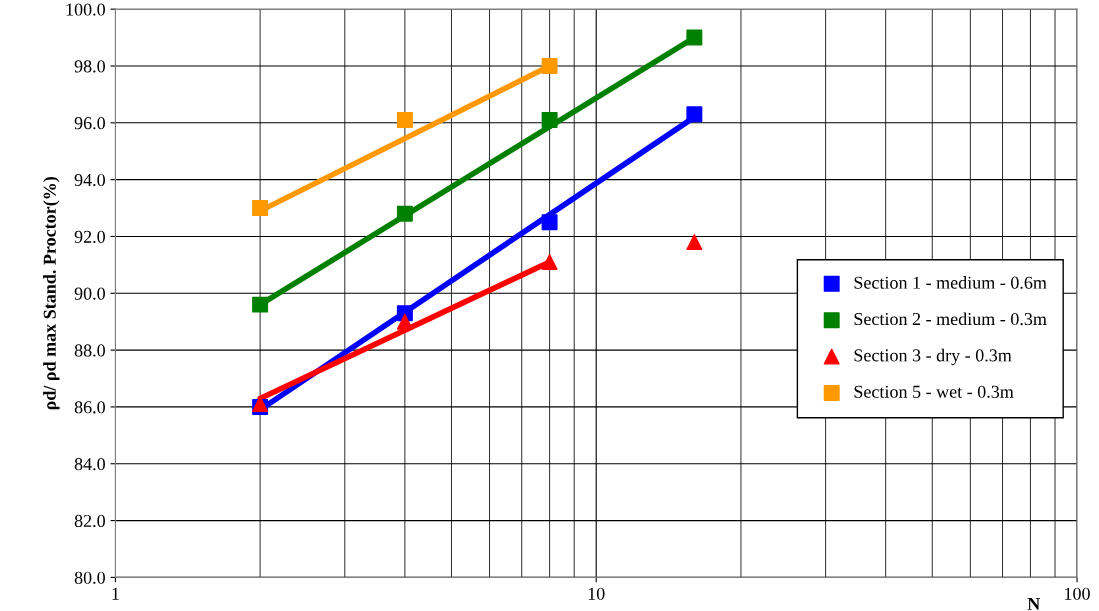 The height and width of the screenshot is (611, 1099). What do you see at coordinates (85, 9) in the screenshot?
I see `y-tick-label: 100.0` at bounding box center [85, 9].